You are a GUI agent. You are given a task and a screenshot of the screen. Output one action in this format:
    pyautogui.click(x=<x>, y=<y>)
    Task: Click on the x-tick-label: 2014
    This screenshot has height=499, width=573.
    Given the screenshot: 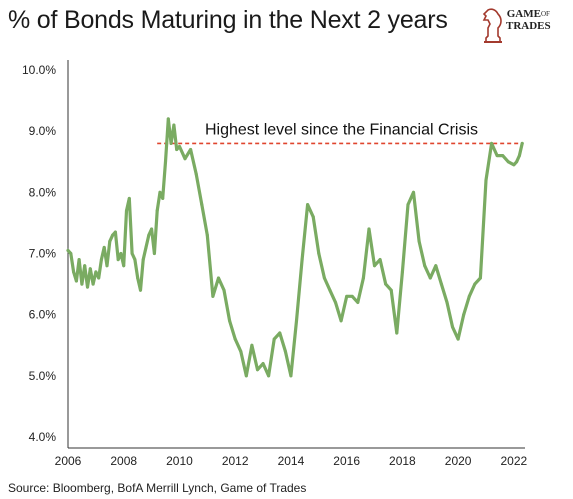 What is the action you would take?
    pyautogui.click(x=291, y=461)
    